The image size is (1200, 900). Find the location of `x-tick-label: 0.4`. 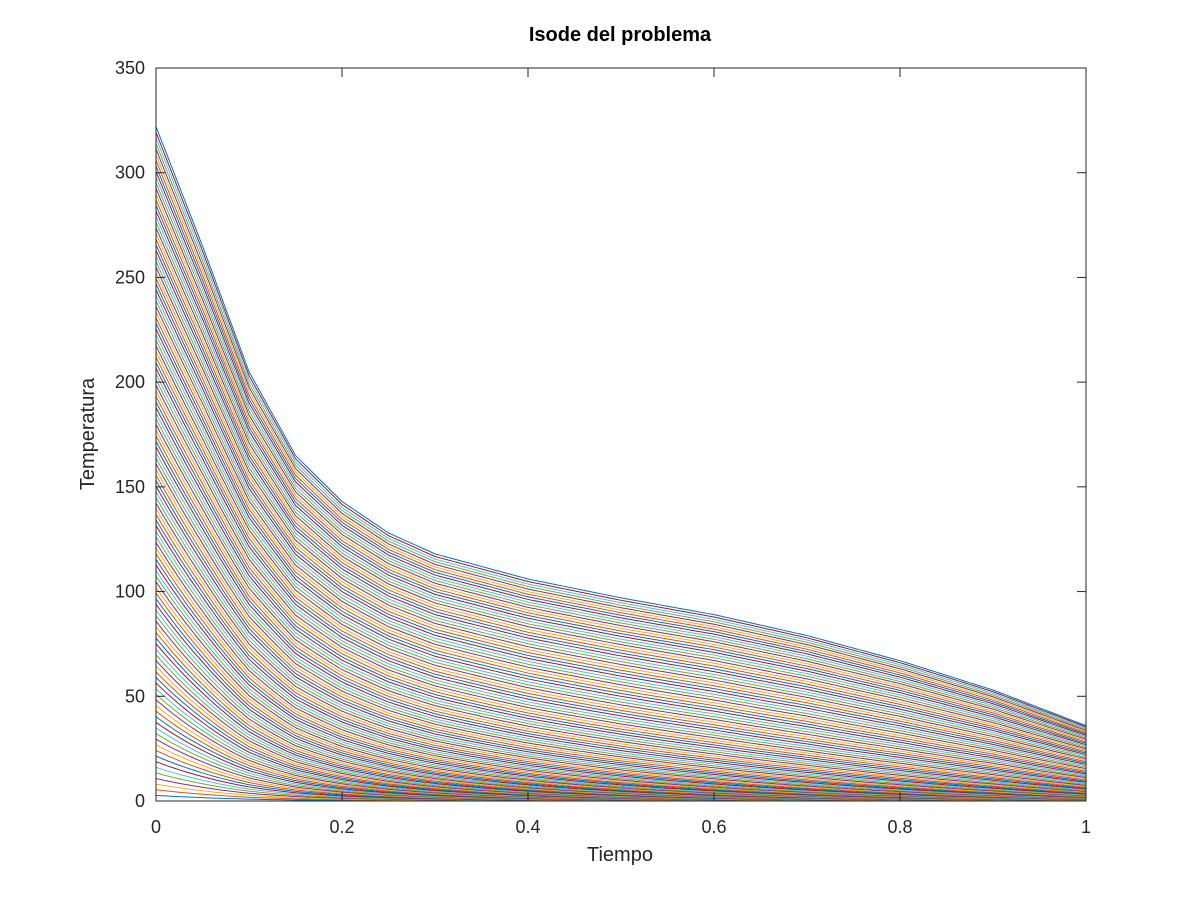

x-tick-label: 0.4 is located at coordinates (527, 827).